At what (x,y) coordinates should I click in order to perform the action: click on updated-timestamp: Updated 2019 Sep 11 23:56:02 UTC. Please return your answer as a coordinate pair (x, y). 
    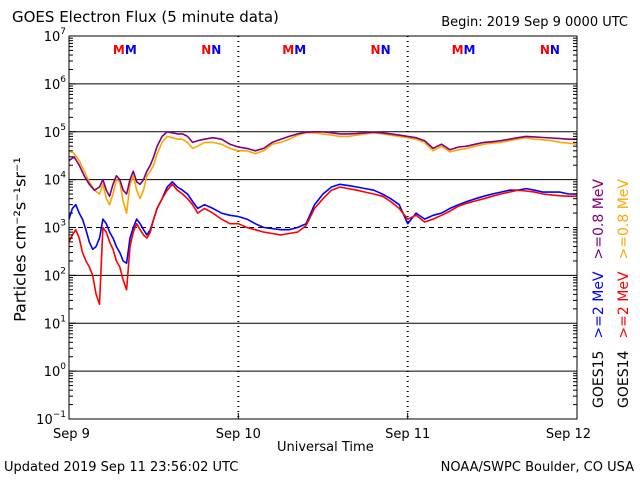
    Looking at the image, I should click on (121, 467).